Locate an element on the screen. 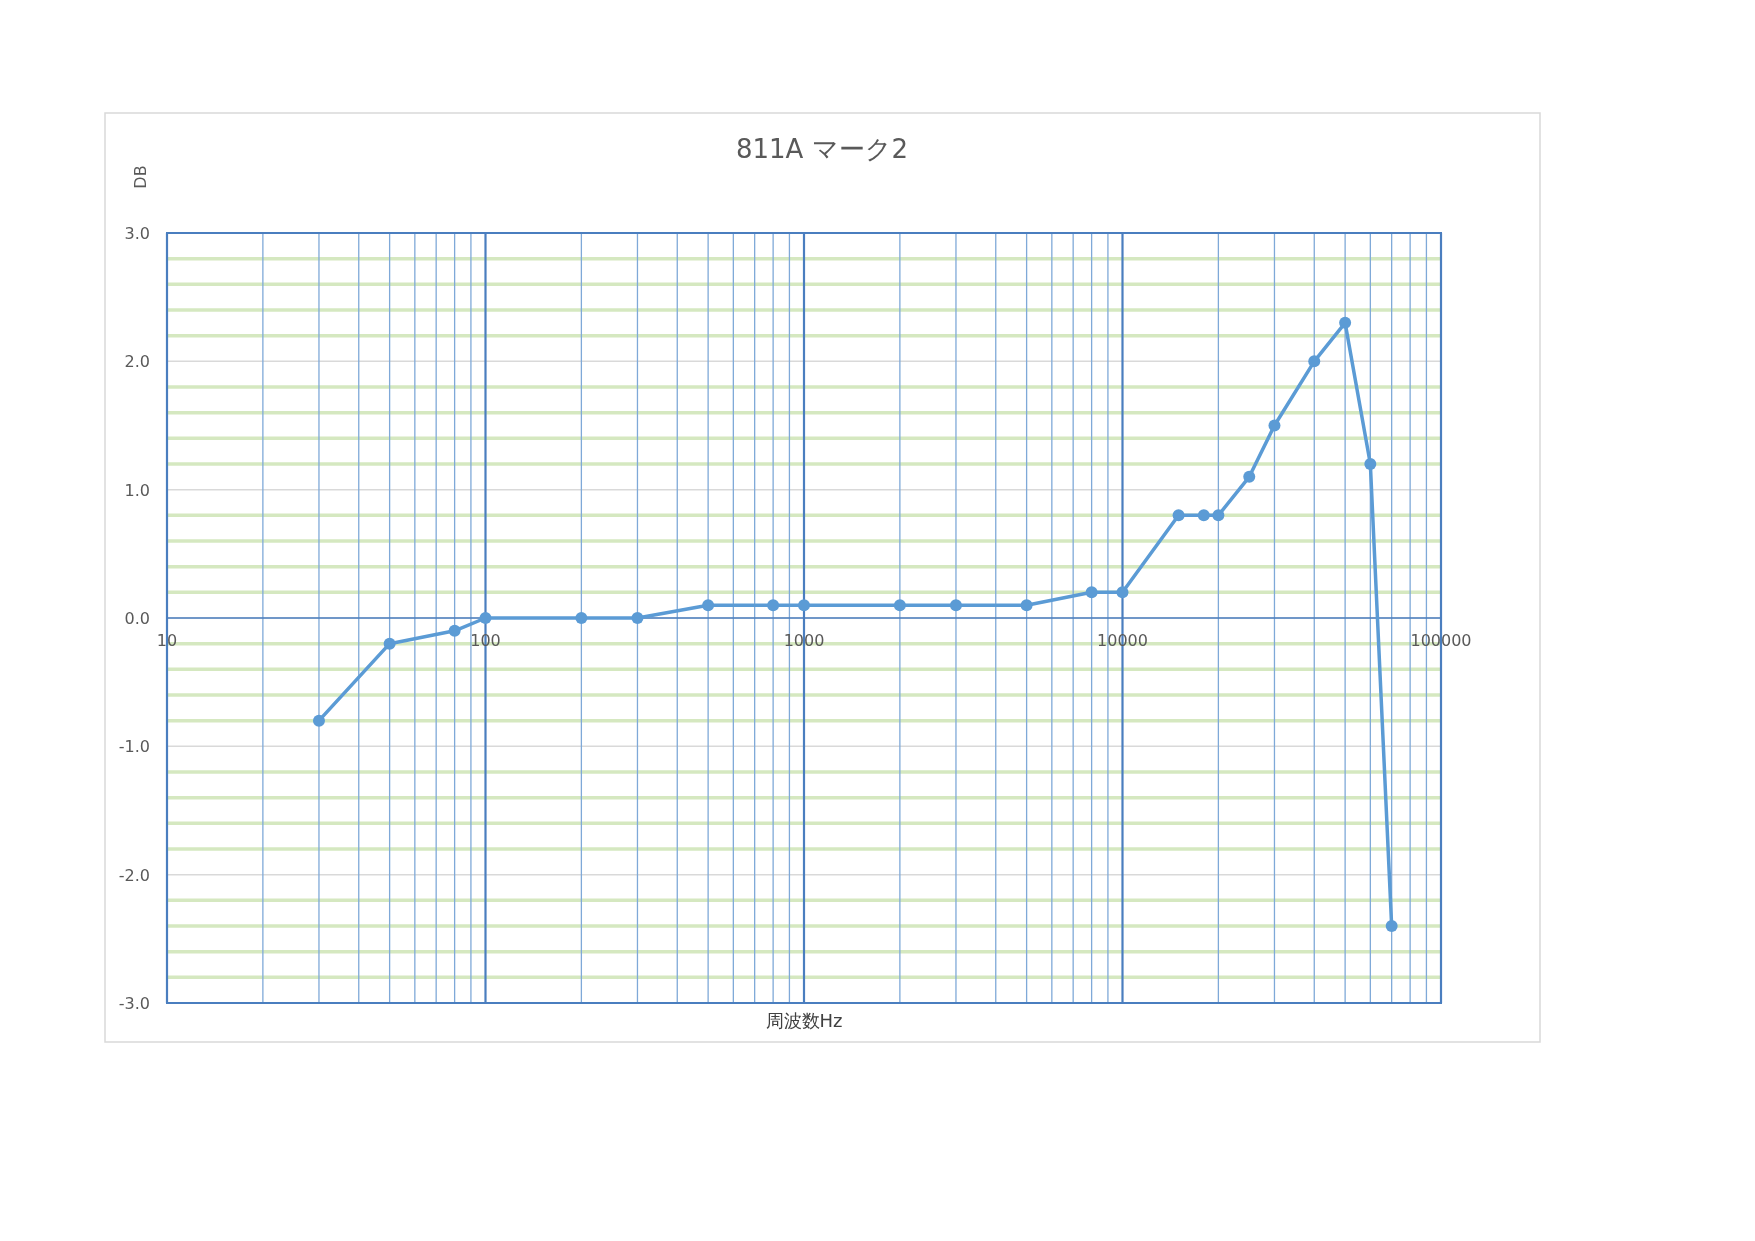  x-axis-title: 周波数Hz is located at coordinates (804, 1020).